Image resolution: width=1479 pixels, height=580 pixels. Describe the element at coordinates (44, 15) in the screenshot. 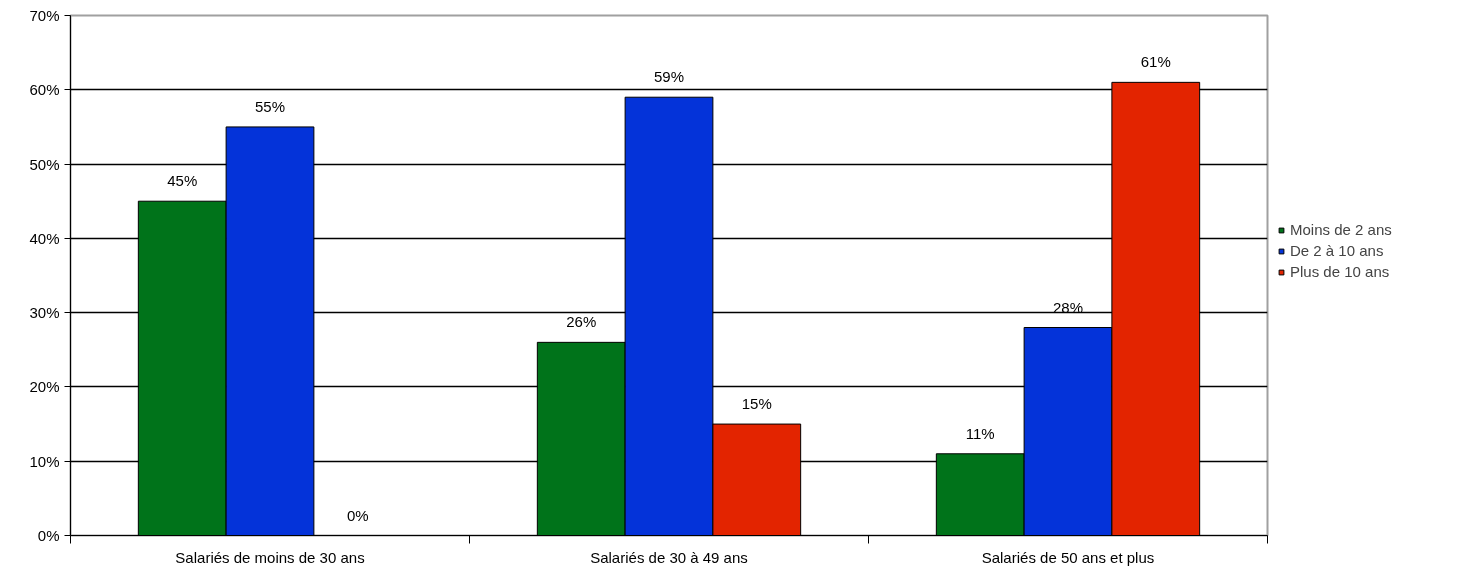

I see `y-tick-label: 70%` at that location.